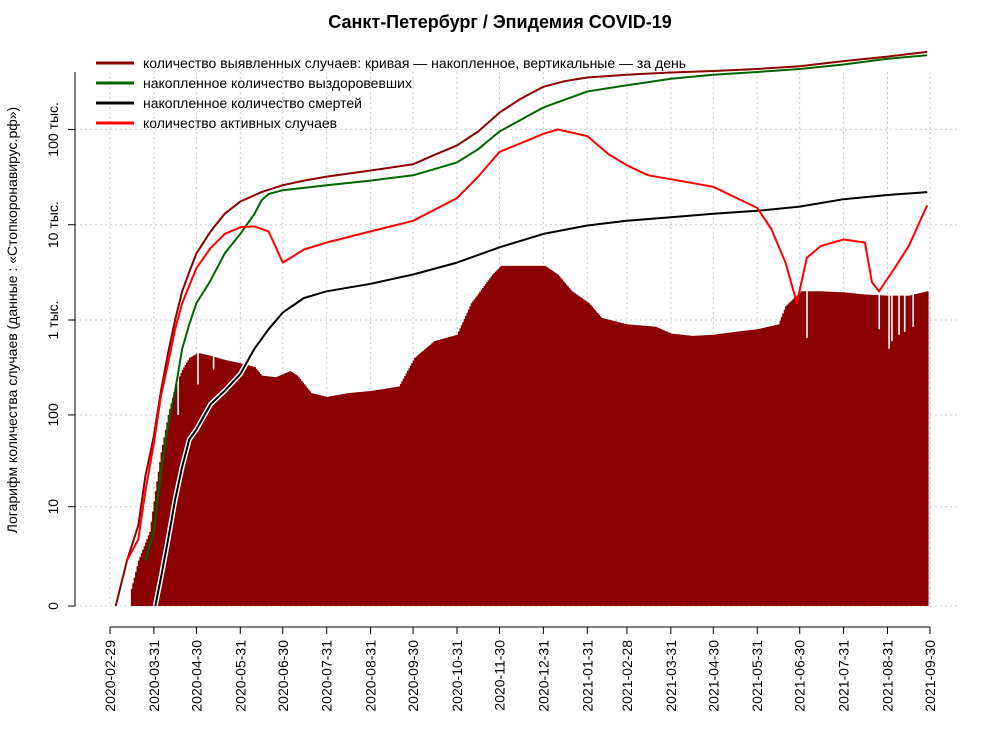 The width and height of the screenshot is (1000, 755). What do you see at coordinates (53, 319) in the screenshot?
I see `y-tick-label: 1 тыс.` at bounding box center [53, 319].